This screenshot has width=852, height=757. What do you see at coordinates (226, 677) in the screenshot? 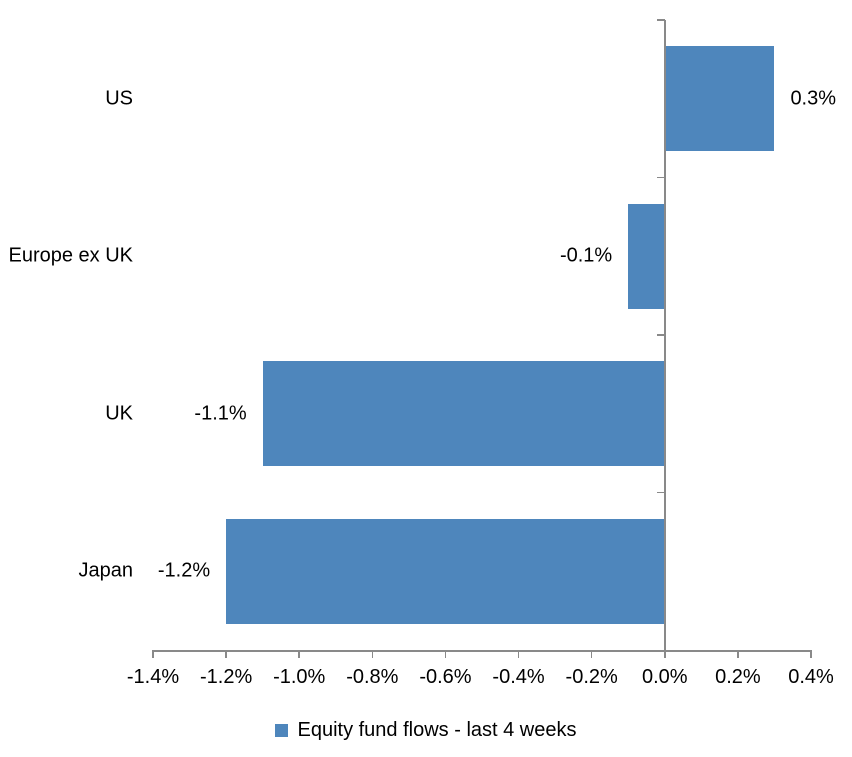
I see `x-tick-label: -1.2%` at bounding box center [226, 677].